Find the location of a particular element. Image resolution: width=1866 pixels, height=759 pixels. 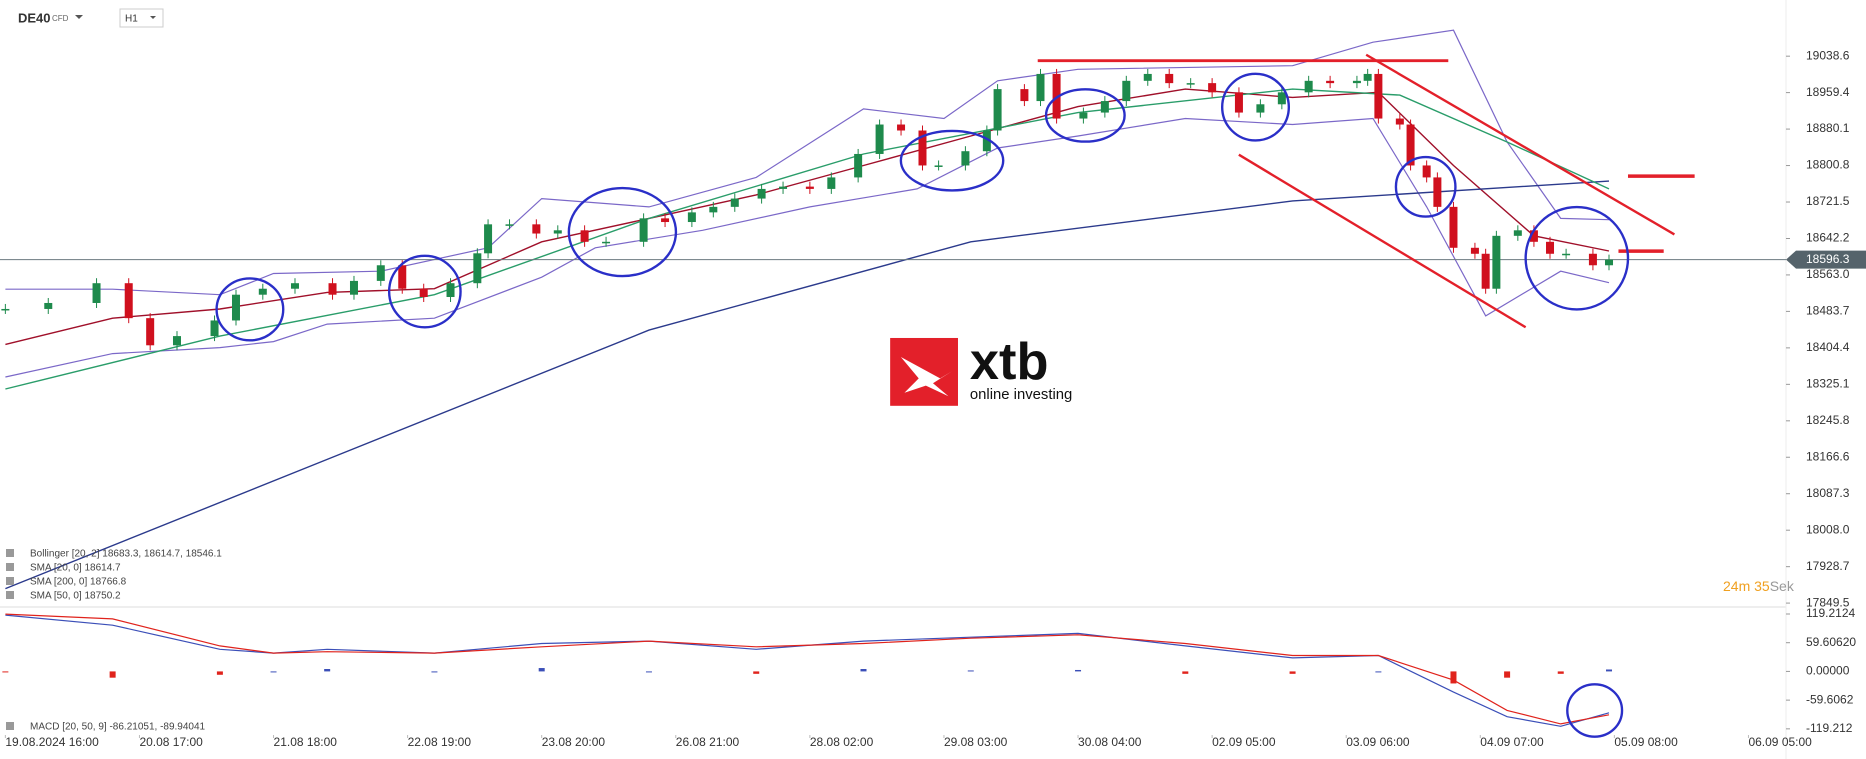

y-tick-label: 18800.8 is located at coordinates (1828, 165).